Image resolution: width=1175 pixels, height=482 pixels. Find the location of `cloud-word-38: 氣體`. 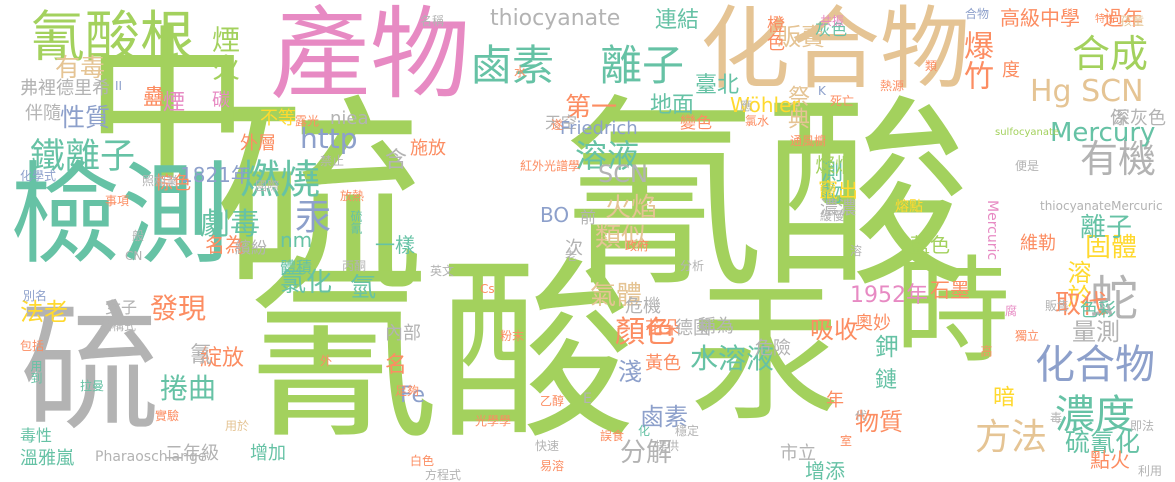

cloud-word-38: 氣體 is located at coordinates (616, 296).